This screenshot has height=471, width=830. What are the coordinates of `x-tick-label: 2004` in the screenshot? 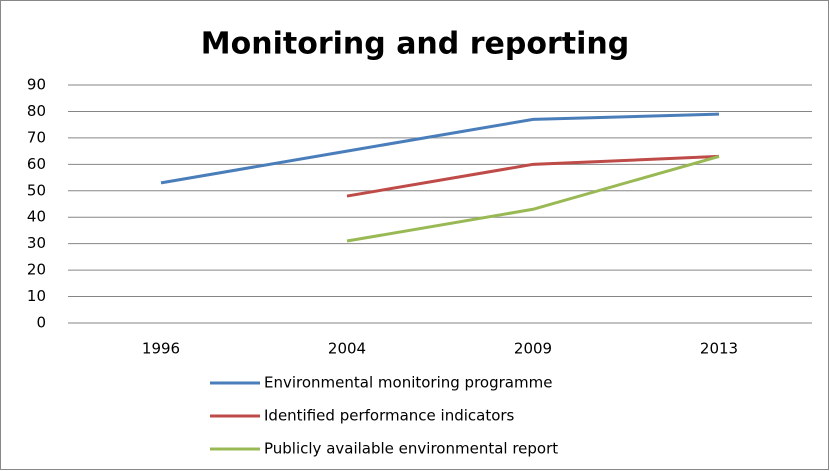 It's located at (347, 349).